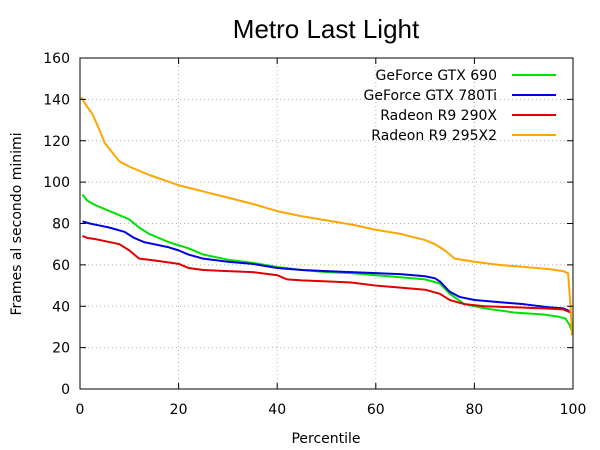  Describe the element at coordinates (179, 410) in the screenshot. I see `x-tick-label: 20` at that location.